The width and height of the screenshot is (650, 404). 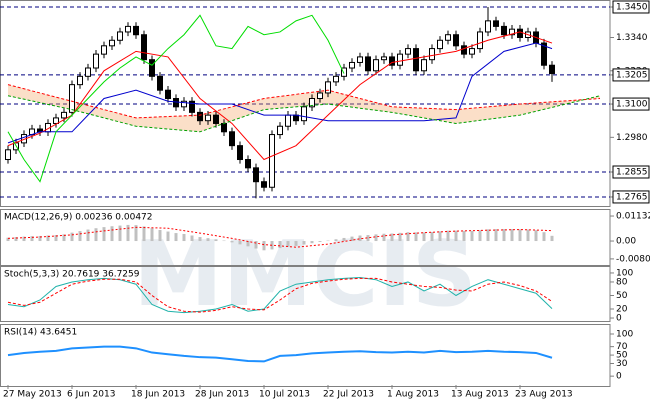 What do you see at coordinates (91, 395) in the screenshot?
I see `x-tick-label: 6 Jun 2013` at bounding box center [91, 395].